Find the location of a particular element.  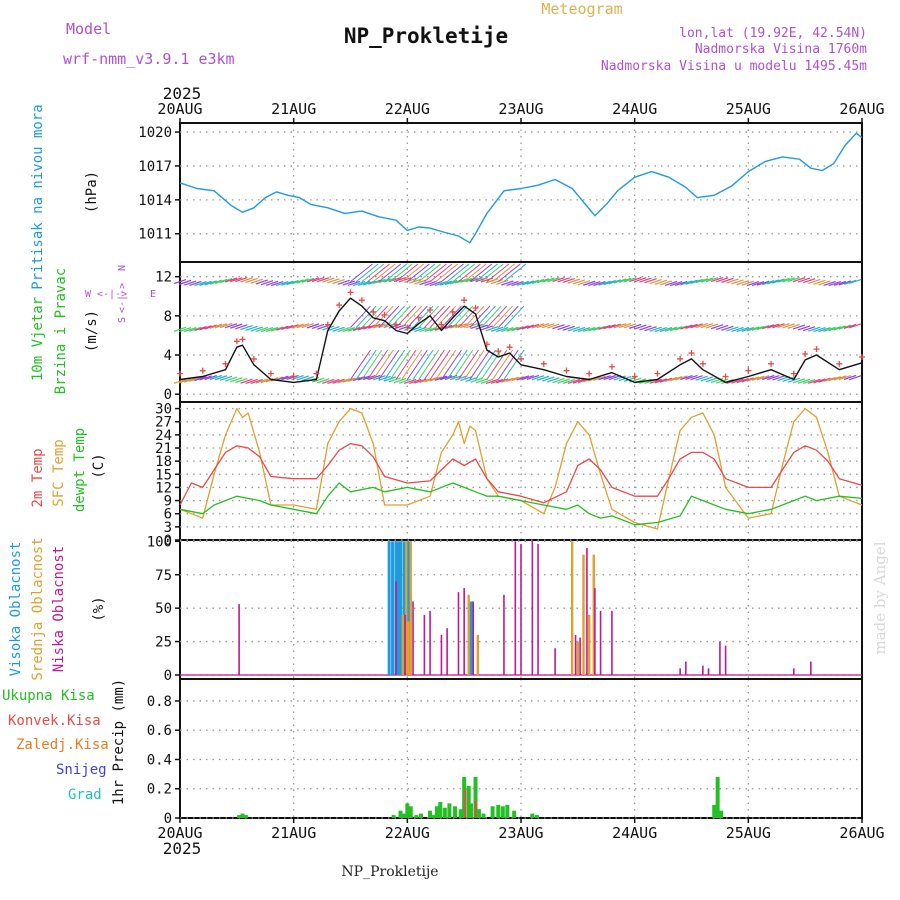

compass-arrows-we: <-|-> is located at coordinates (112, 294).